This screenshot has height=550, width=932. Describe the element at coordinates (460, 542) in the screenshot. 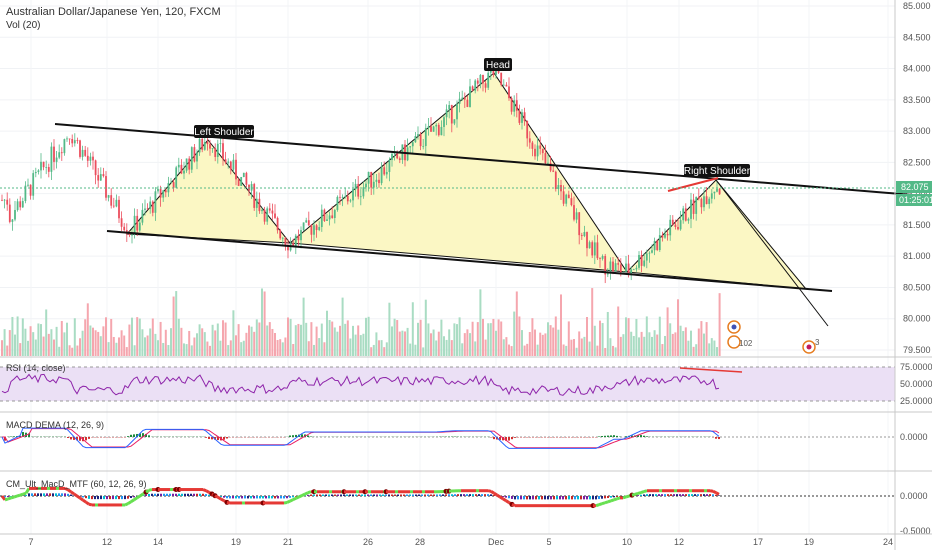

I see `time-axis: 7 12 14 19 21 26 28 Dec 5 10 12 17 19 24` at that location.